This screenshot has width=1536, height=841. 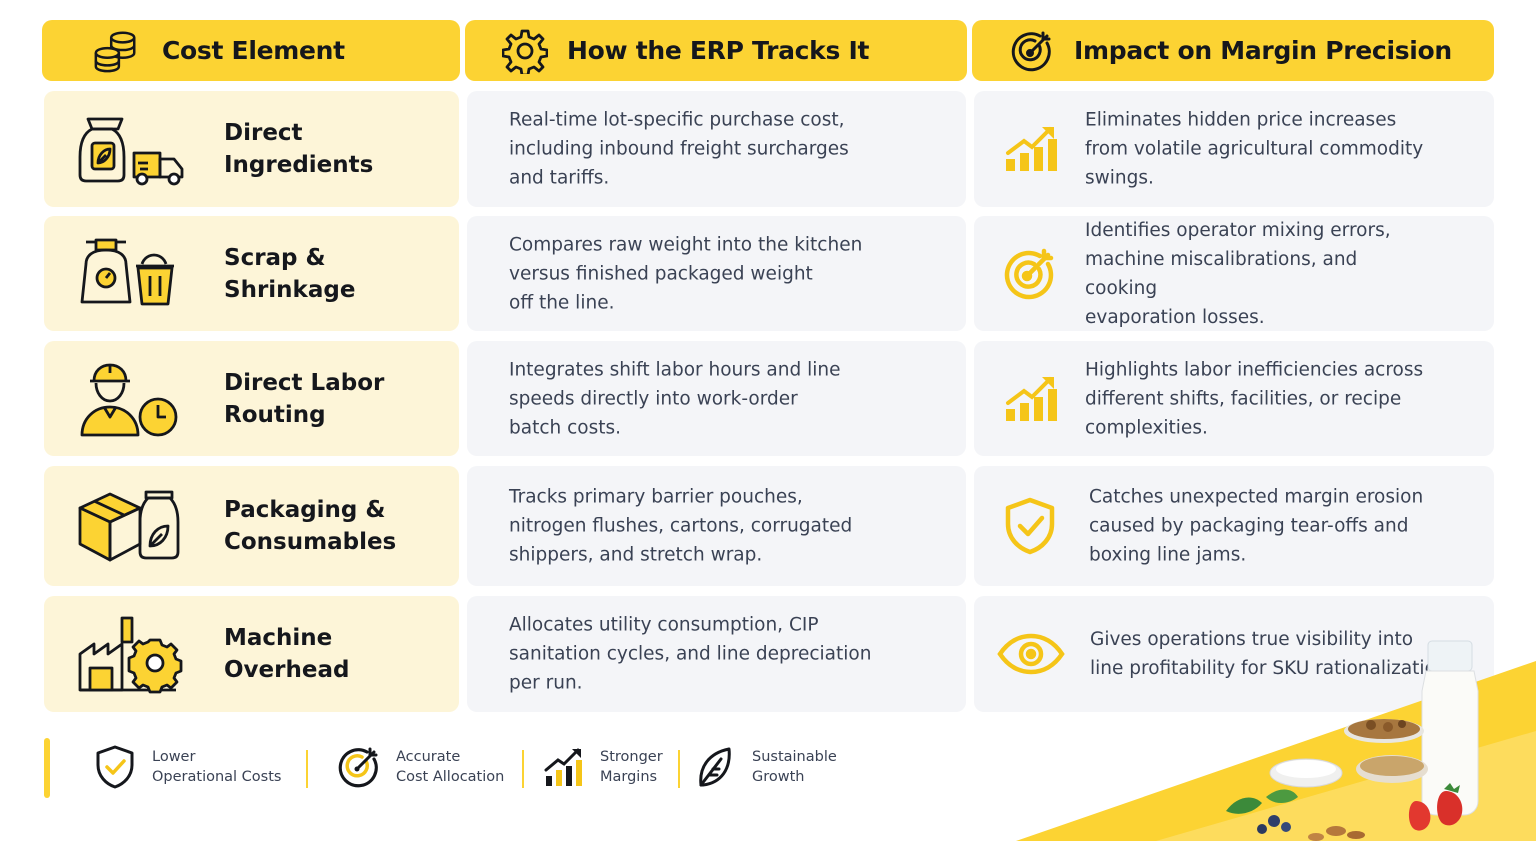 I want to click on benefit-label: Stronger Margins, so click(x=631, y=767).